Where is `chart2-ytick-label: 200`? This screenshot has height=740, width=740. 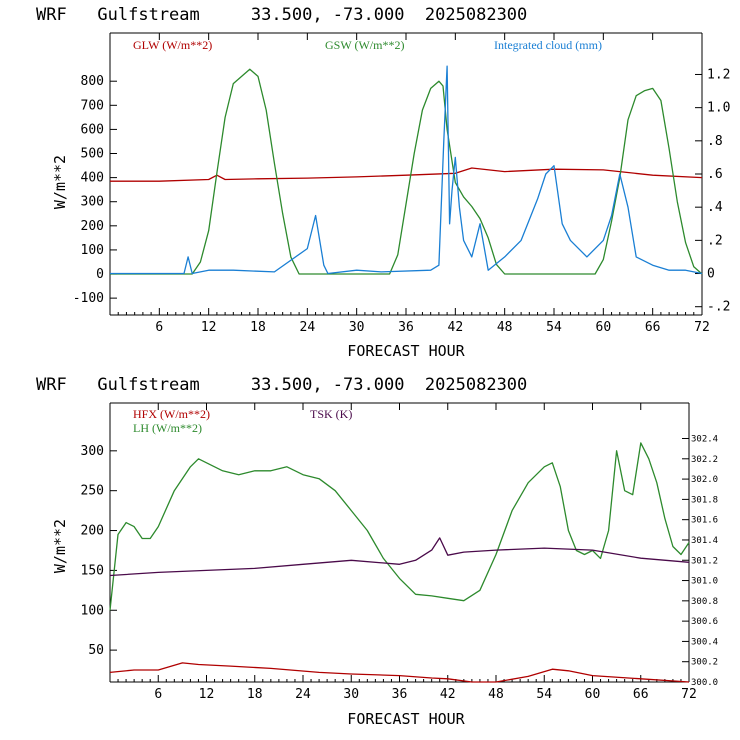 chart2-ytick-label: 200 is located at coordinates (92, 531).